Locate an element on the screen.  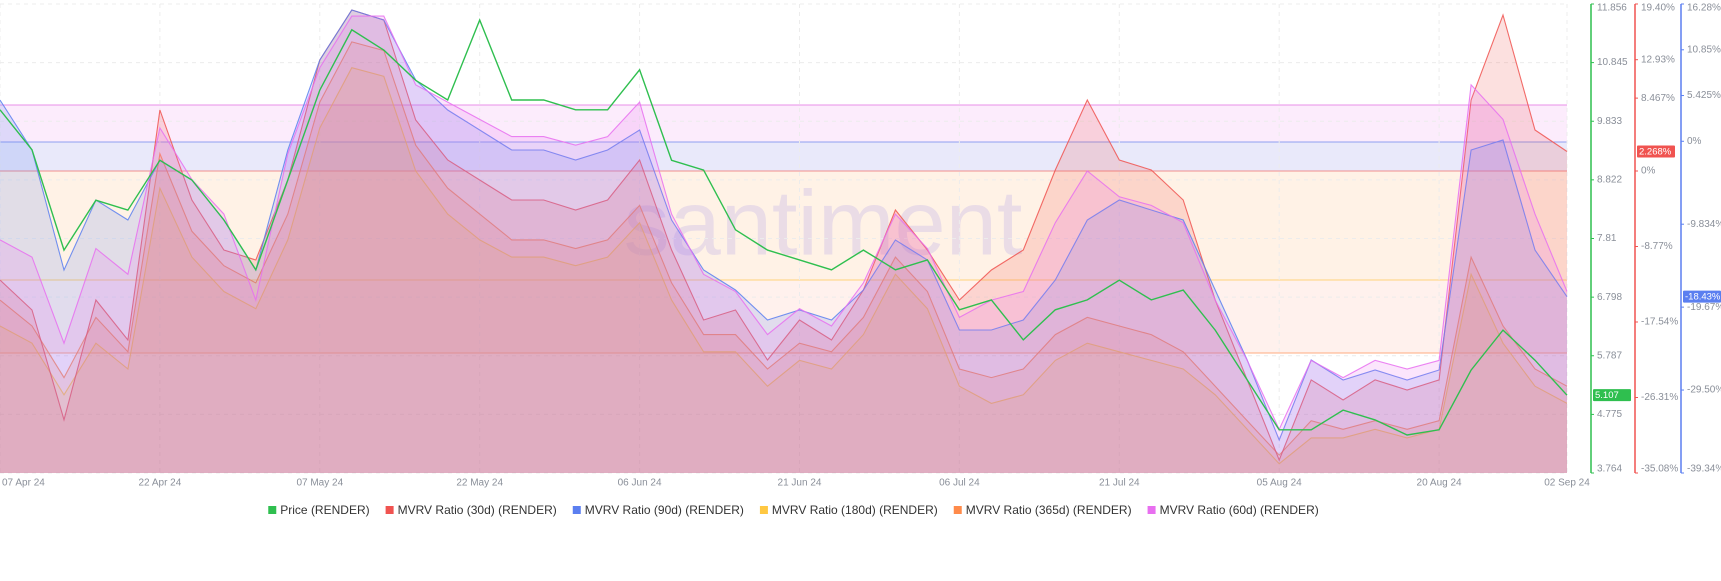
x-tick-label: 05 Aug 24 is located at coordinates (1279, 483).